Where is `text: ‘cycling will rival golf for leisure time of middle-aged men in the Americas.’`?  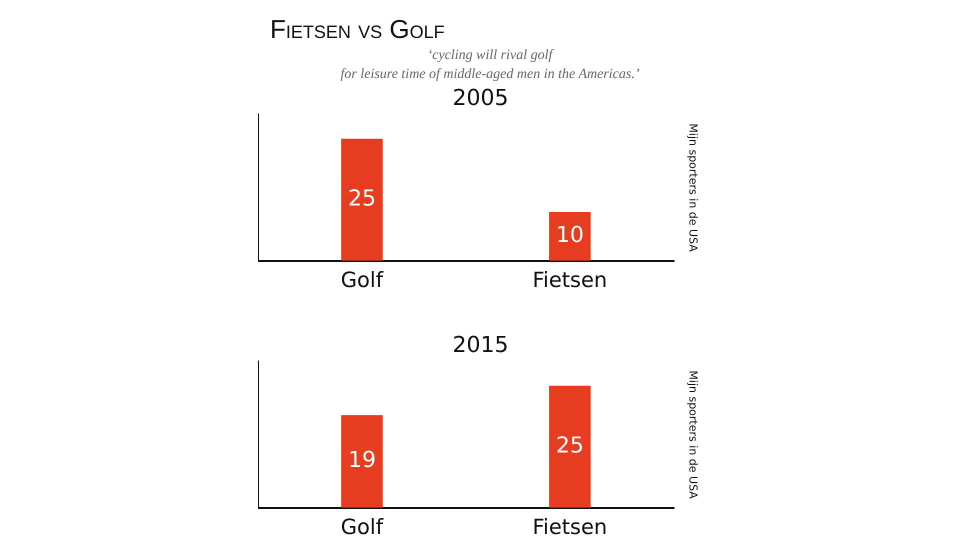
text: ‘cycling will rival golf for leisure time of middle-aged men in the Americas.’ is located at coordinates (490, 65).